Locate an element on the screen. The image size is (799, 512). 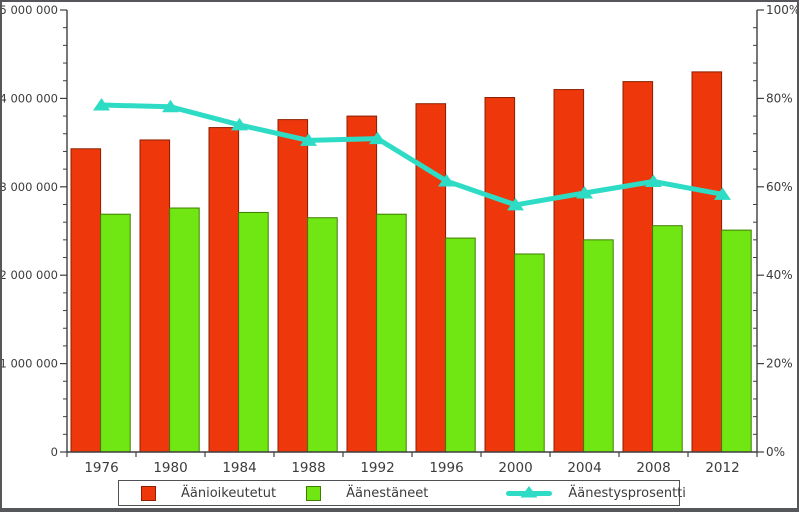
legend-item-turnout: Äänestysprosentti is located at coordinates (596, 493).